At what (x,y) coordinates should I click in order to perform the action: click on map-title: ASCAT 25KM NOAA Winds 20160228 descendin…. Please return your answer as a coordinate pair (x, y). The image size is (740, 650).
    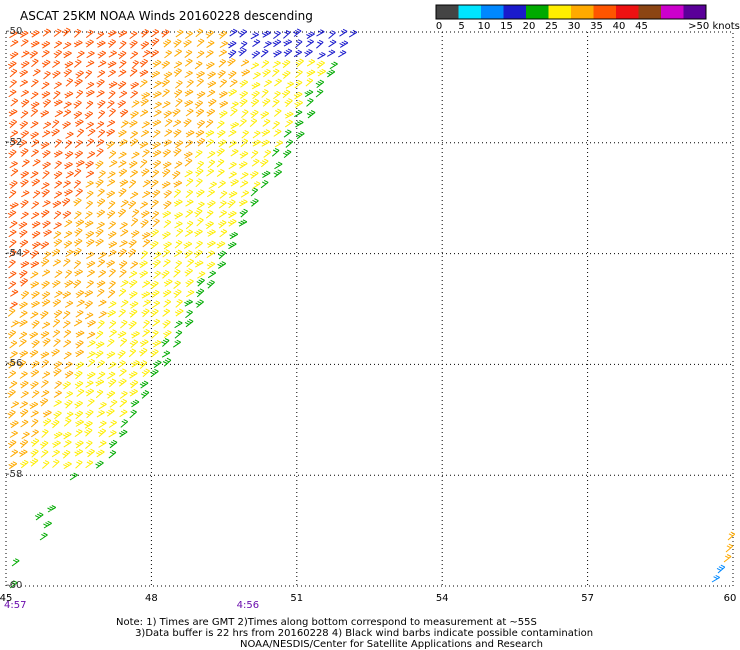
    Looking at the image, I should click on (166, 16).